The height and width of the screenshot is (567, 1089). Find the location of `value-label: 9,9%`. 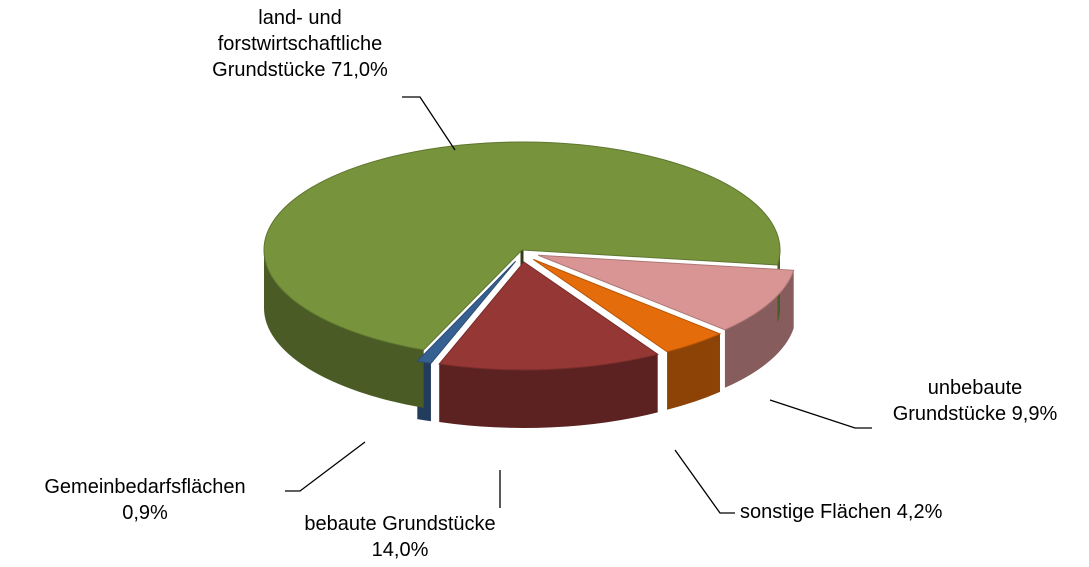

value-label: 9,9% is located at coordinates (1034, 414).